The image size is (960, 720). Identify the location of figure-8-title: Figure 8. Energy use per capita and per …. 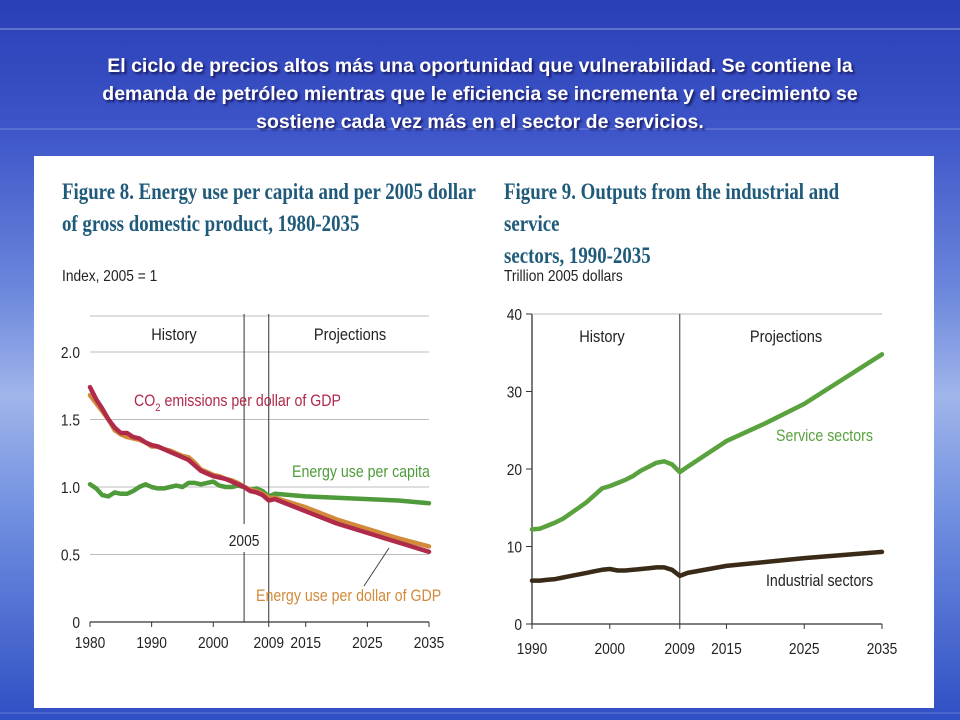
(269, 208).